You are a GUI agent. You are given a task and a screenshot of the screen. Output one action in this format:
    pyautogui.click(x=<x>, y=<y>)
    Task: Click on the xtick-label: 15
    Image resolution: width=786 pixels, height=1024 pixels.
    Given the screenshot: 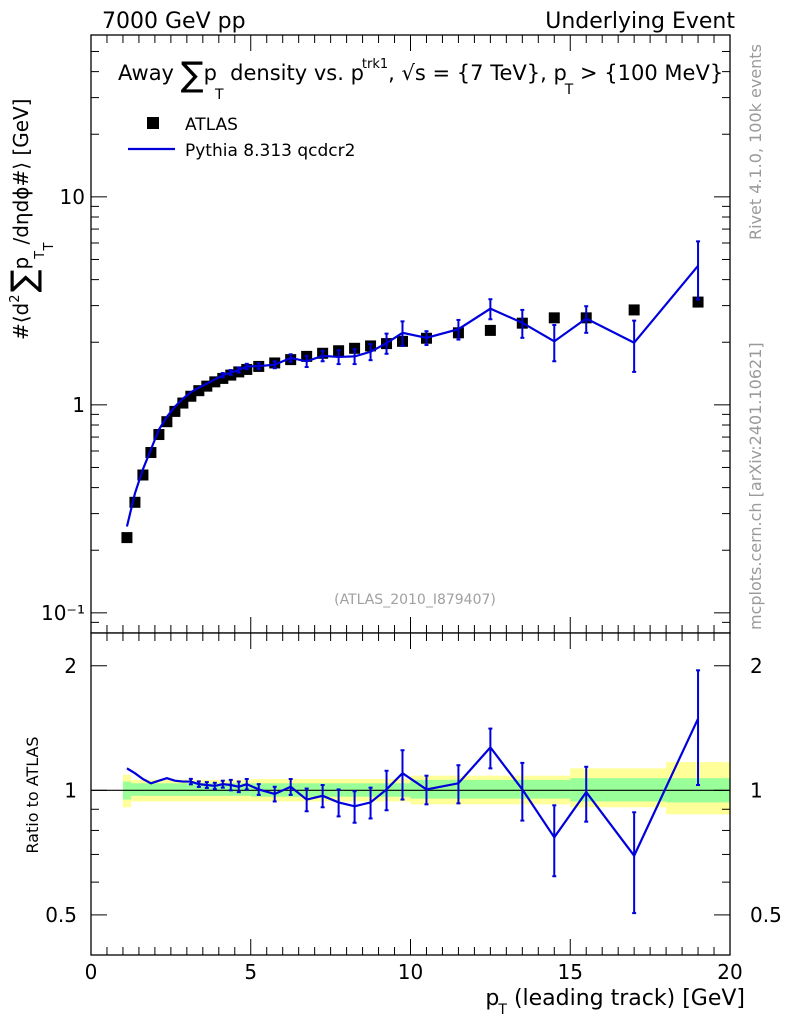 What is the action you would take?
    pyautogui.click(x=570, y=972)
    